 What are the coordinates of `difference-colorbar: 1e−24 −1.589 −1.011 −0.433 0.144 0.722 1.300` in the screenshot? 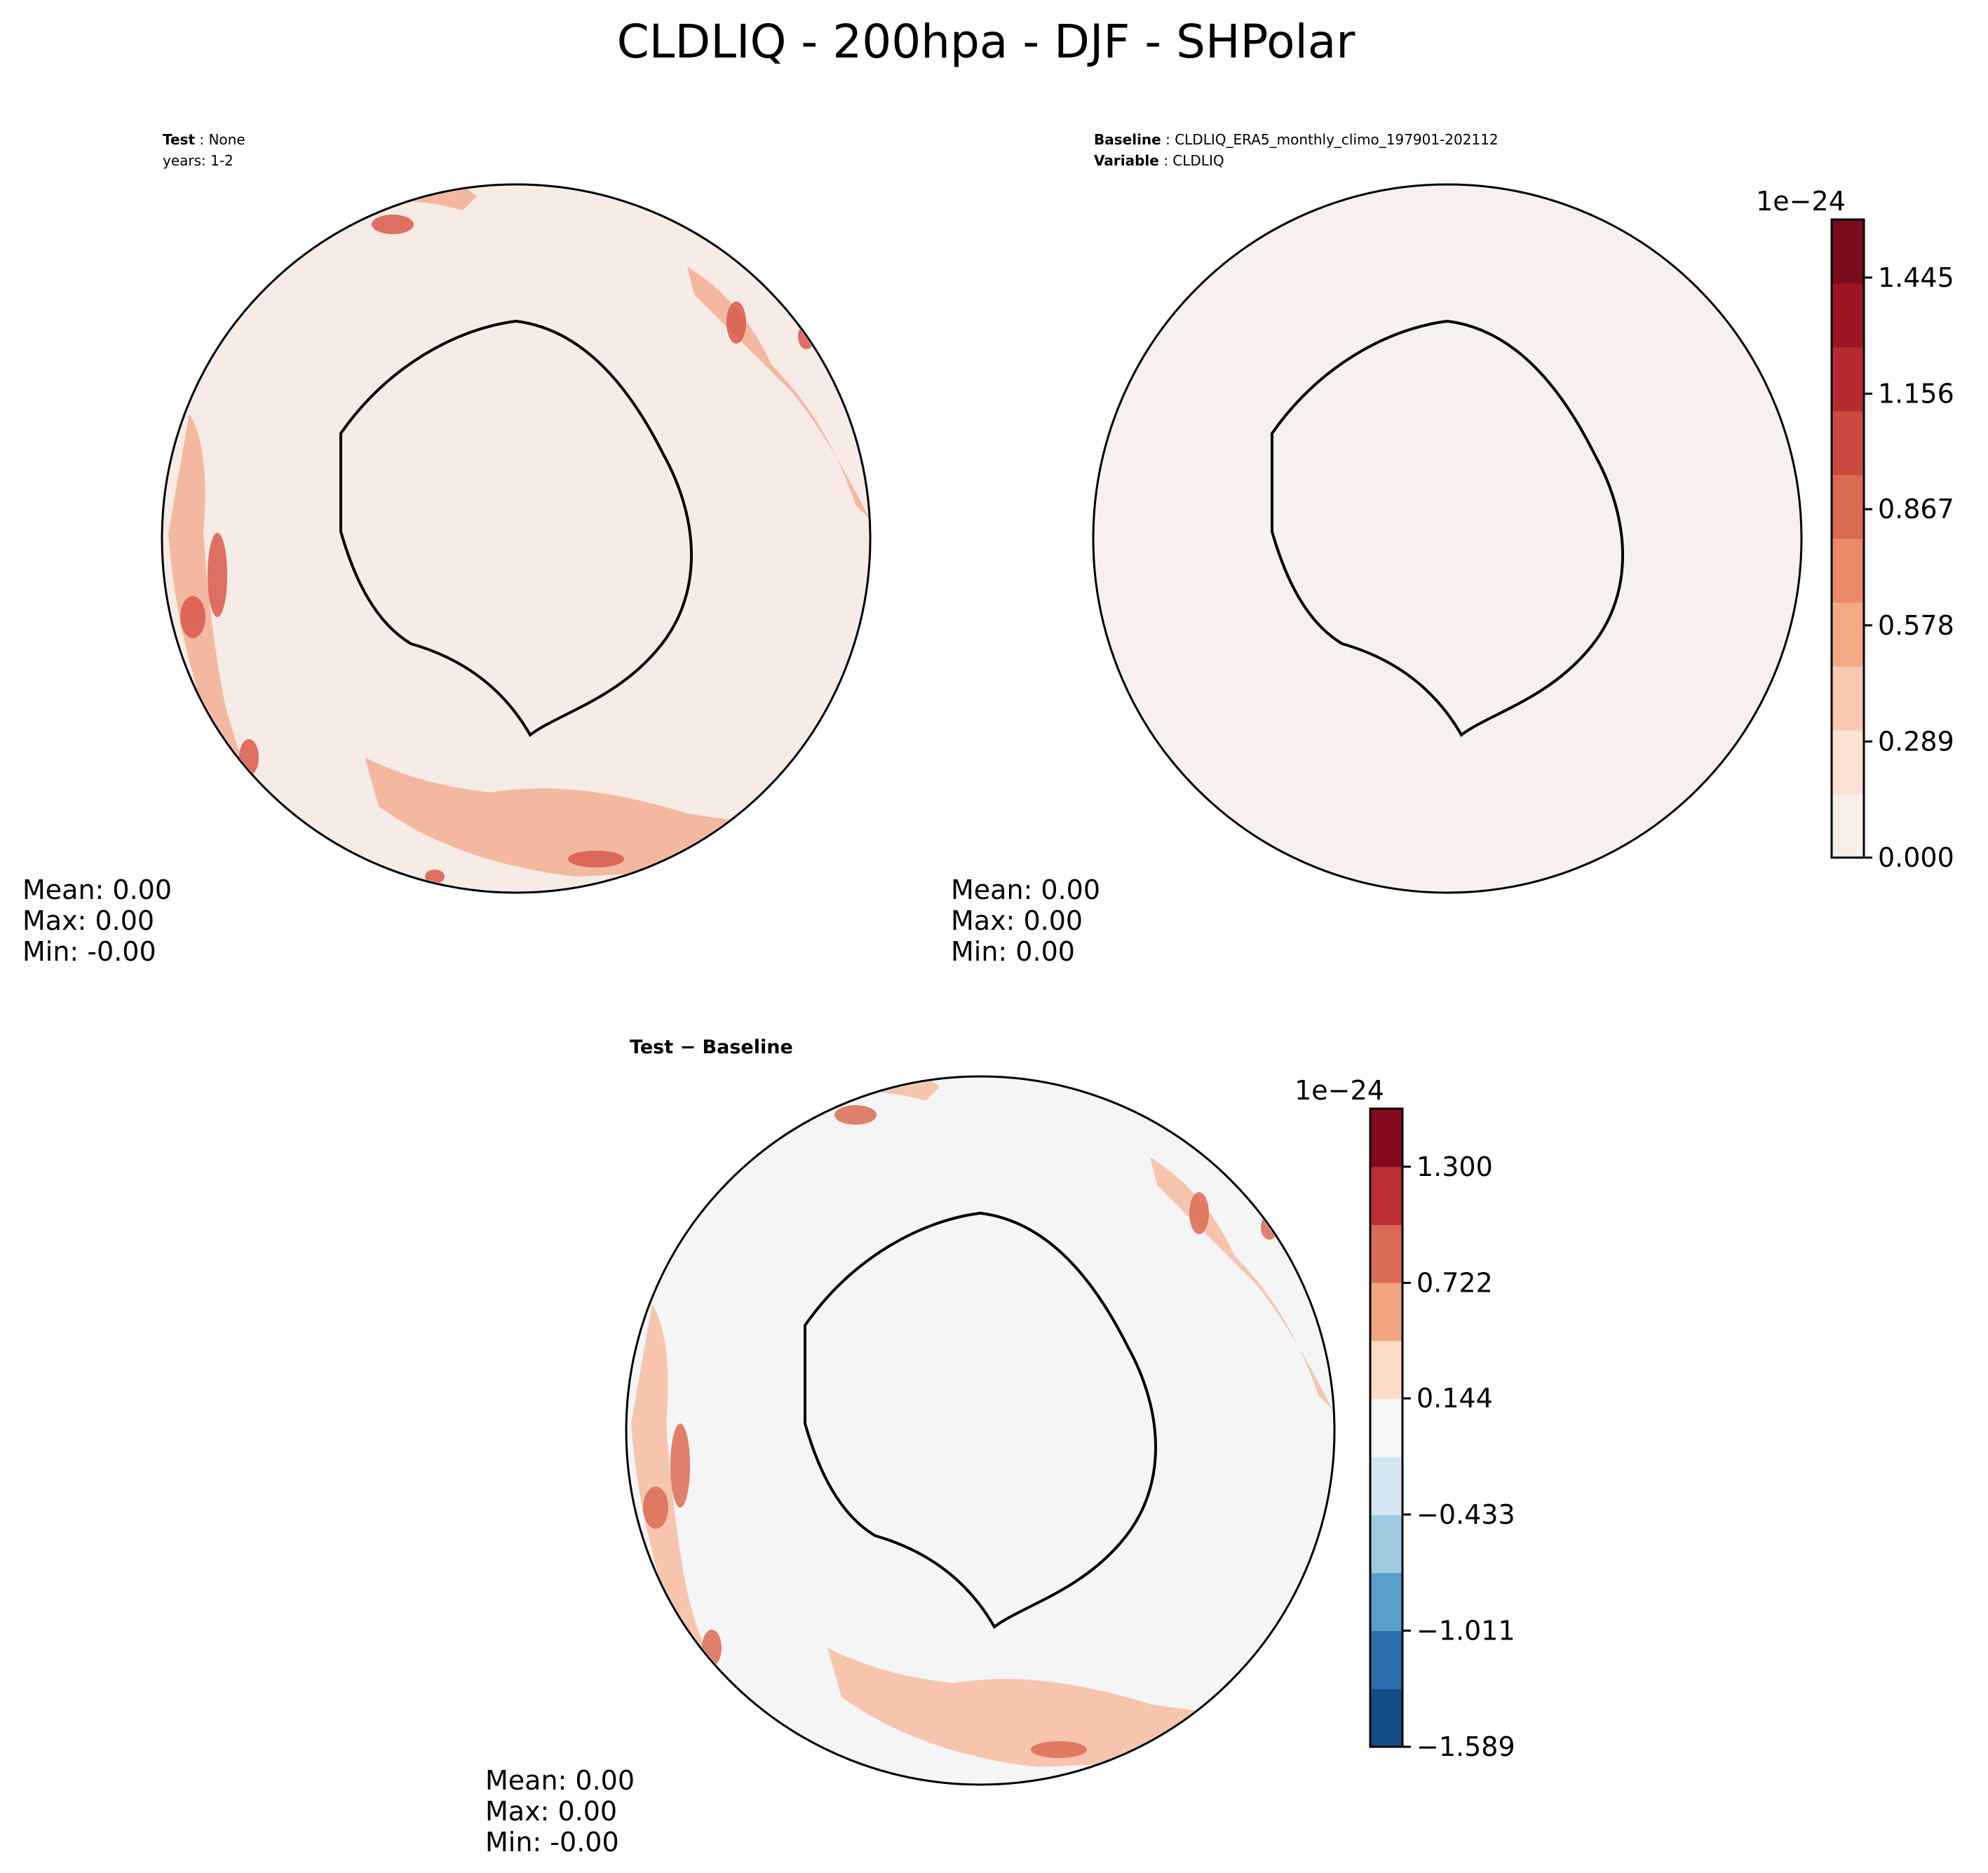 It's located at (1405, 1419).